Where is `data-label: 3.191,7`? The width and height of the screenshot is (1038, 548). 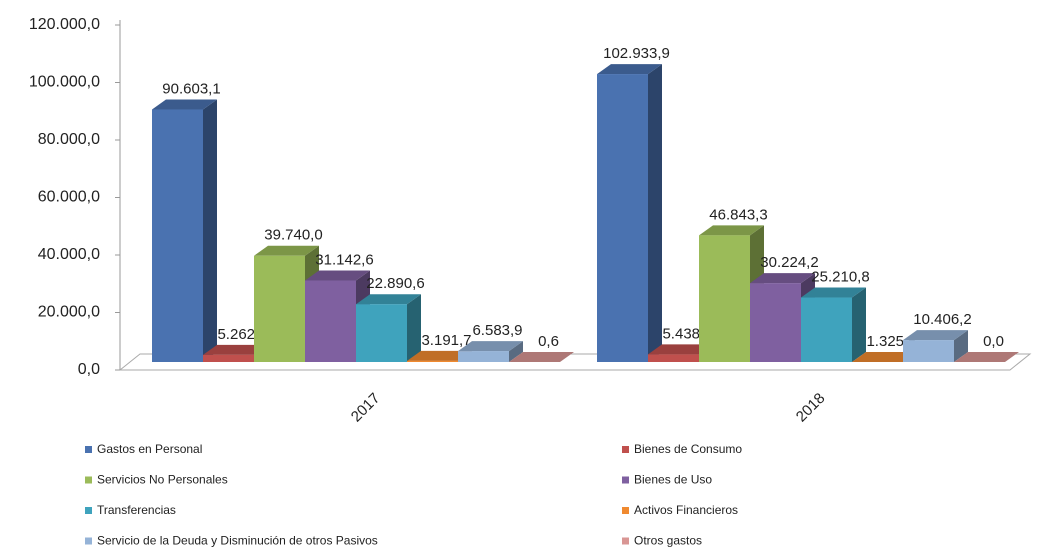
data-label: 3.191,7 is located at coordinates (446, 340).